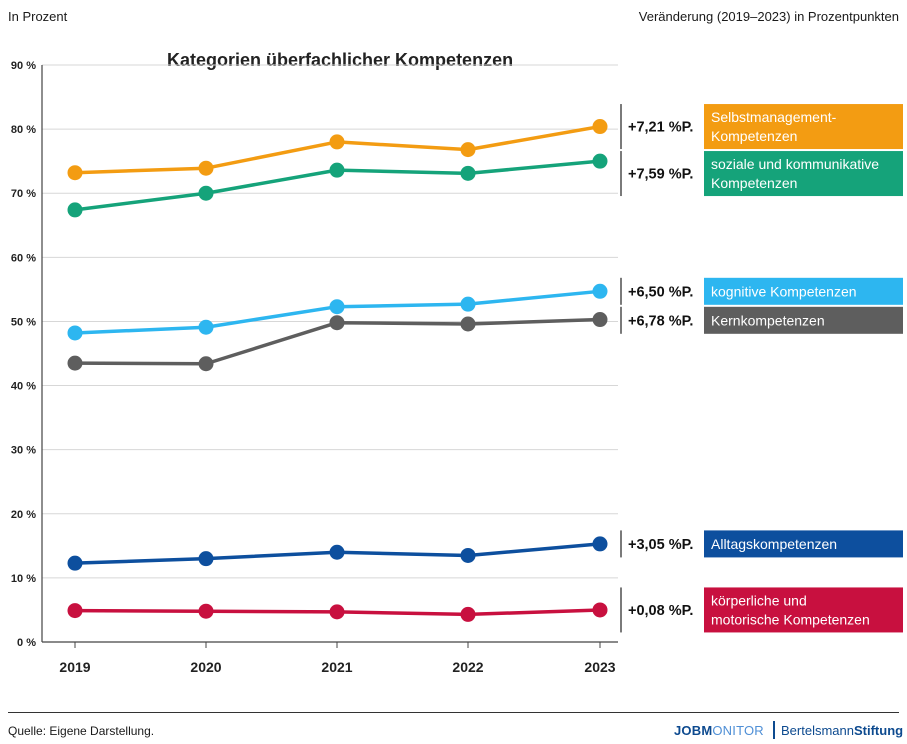 The height and width of the screenshot is (744, 907). Describe the element at coordinates (660, 292) in the screenshot. I see `change-value: +6,50 %P.` at that location.